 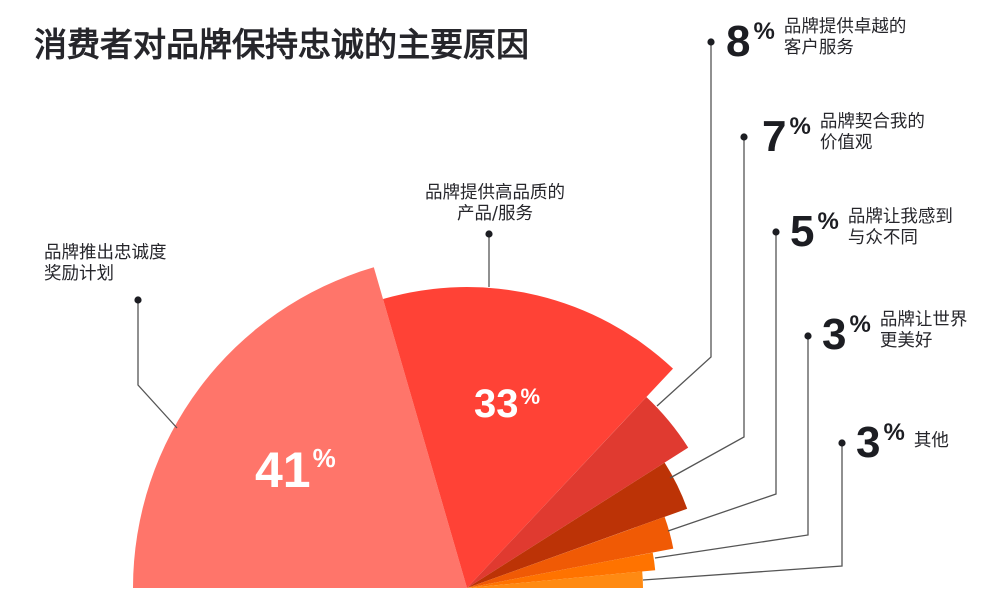 I want to click on value-41: 41%, so click(x=295, y=470).